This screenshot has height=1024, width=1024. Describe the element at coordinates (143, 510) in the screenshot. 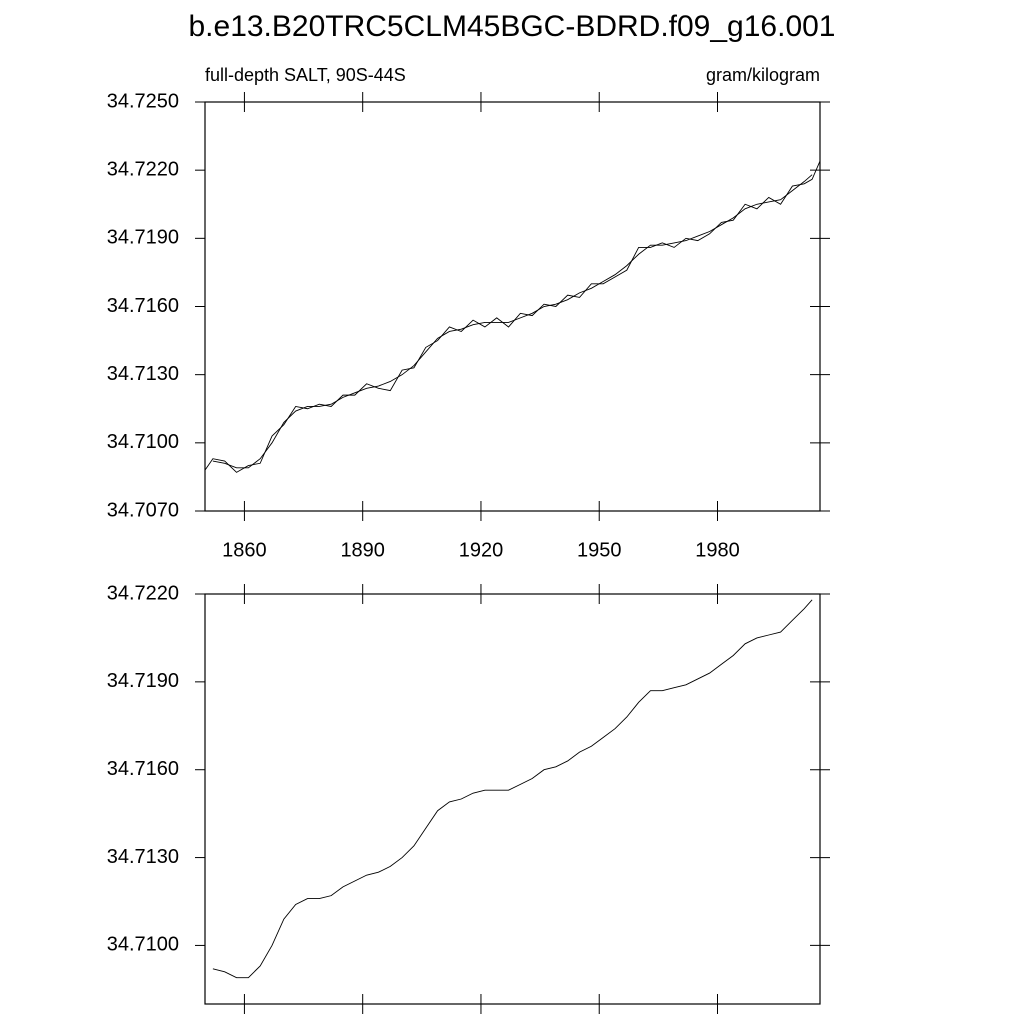

I see `y-tick-label: 34.7070` at that location.